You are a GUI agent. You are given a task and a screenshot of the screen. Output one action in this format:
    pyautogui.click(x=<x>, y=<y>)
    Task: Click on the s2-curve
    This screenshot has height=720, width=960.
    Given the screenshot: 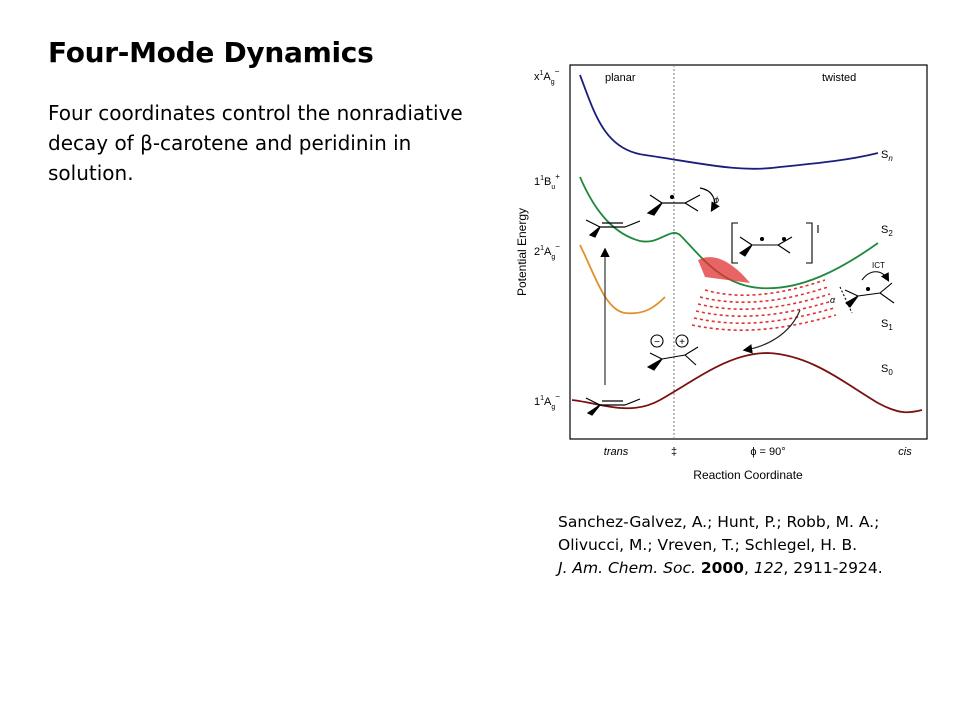 What is the action you would take?
    pyautogui.click(x=729, y=233)
    